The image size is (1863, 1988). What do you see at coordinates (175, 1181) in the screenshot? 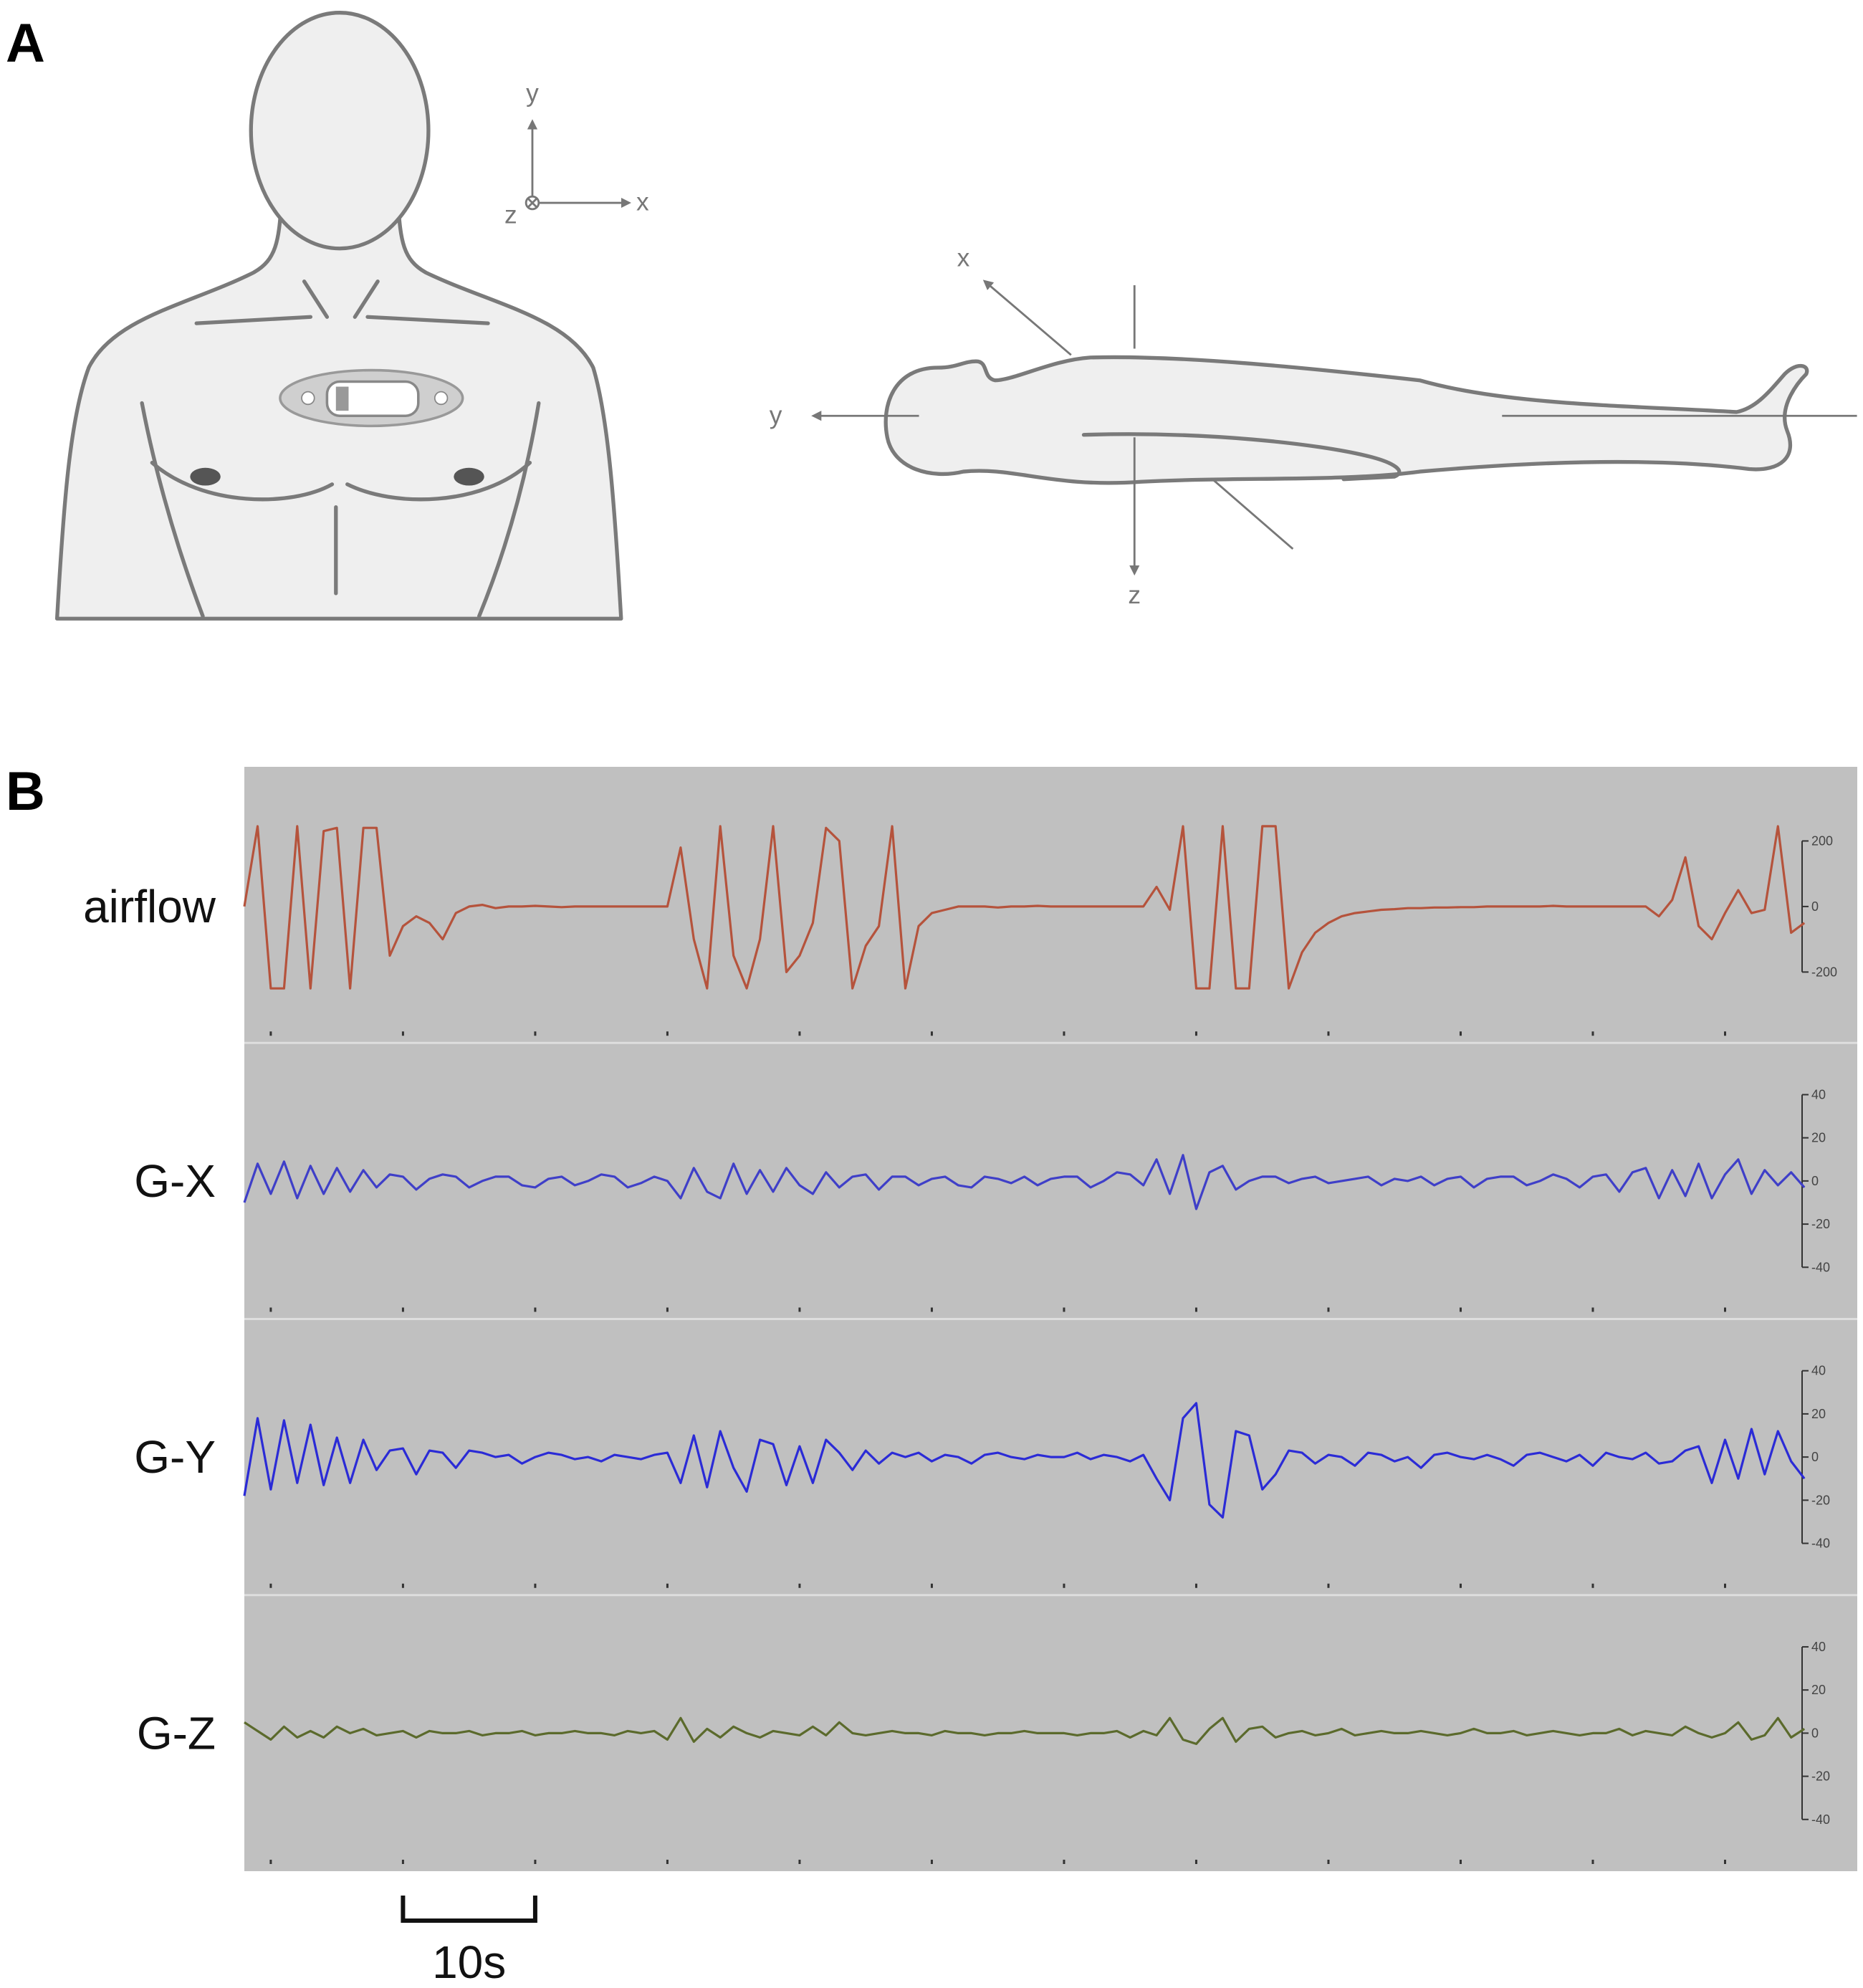
I see `series-label: G-X` at bounding box center [175, 1181].